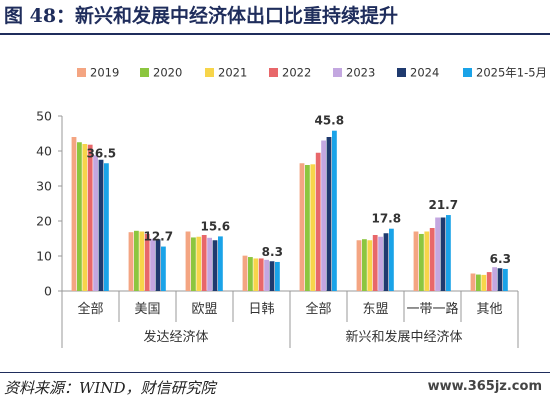 The image size is (550, 406). Describe the element at coordinates (275, 34) in the screenshot. I see `title-rule` at that location.